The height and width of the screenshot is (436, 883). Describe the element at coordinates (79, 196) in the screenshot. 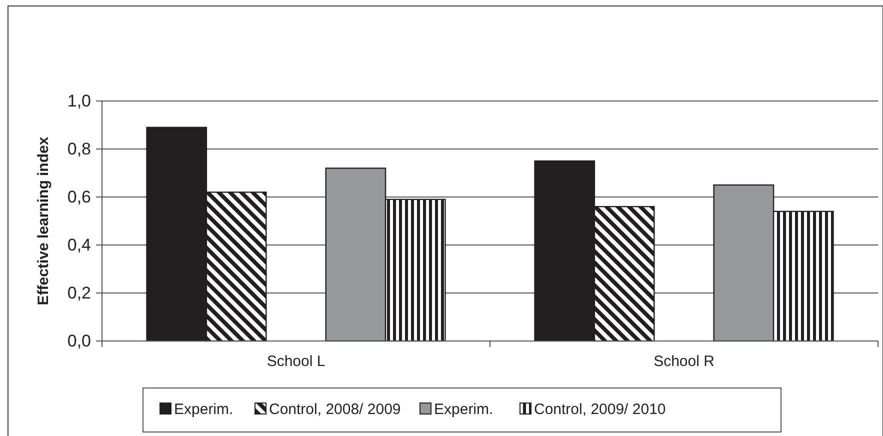

I see `y-tick-label: 0,6` at that location.